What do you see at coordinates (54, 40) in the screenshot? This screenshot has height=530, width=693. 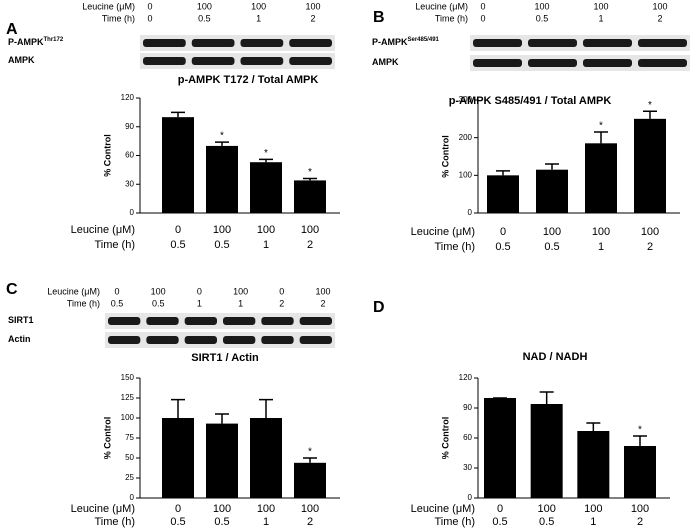 I see `band-superscript: Thr172` at bounding box center [54, 40].